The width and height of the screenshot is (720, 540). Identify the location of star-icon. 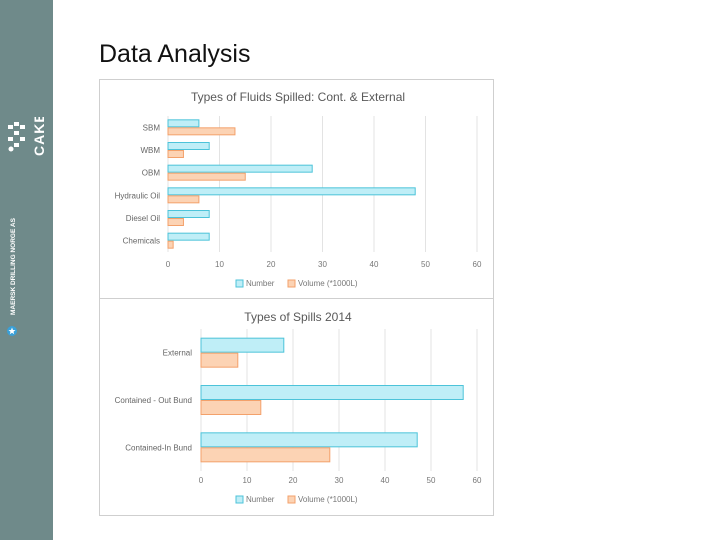
(12, 331).